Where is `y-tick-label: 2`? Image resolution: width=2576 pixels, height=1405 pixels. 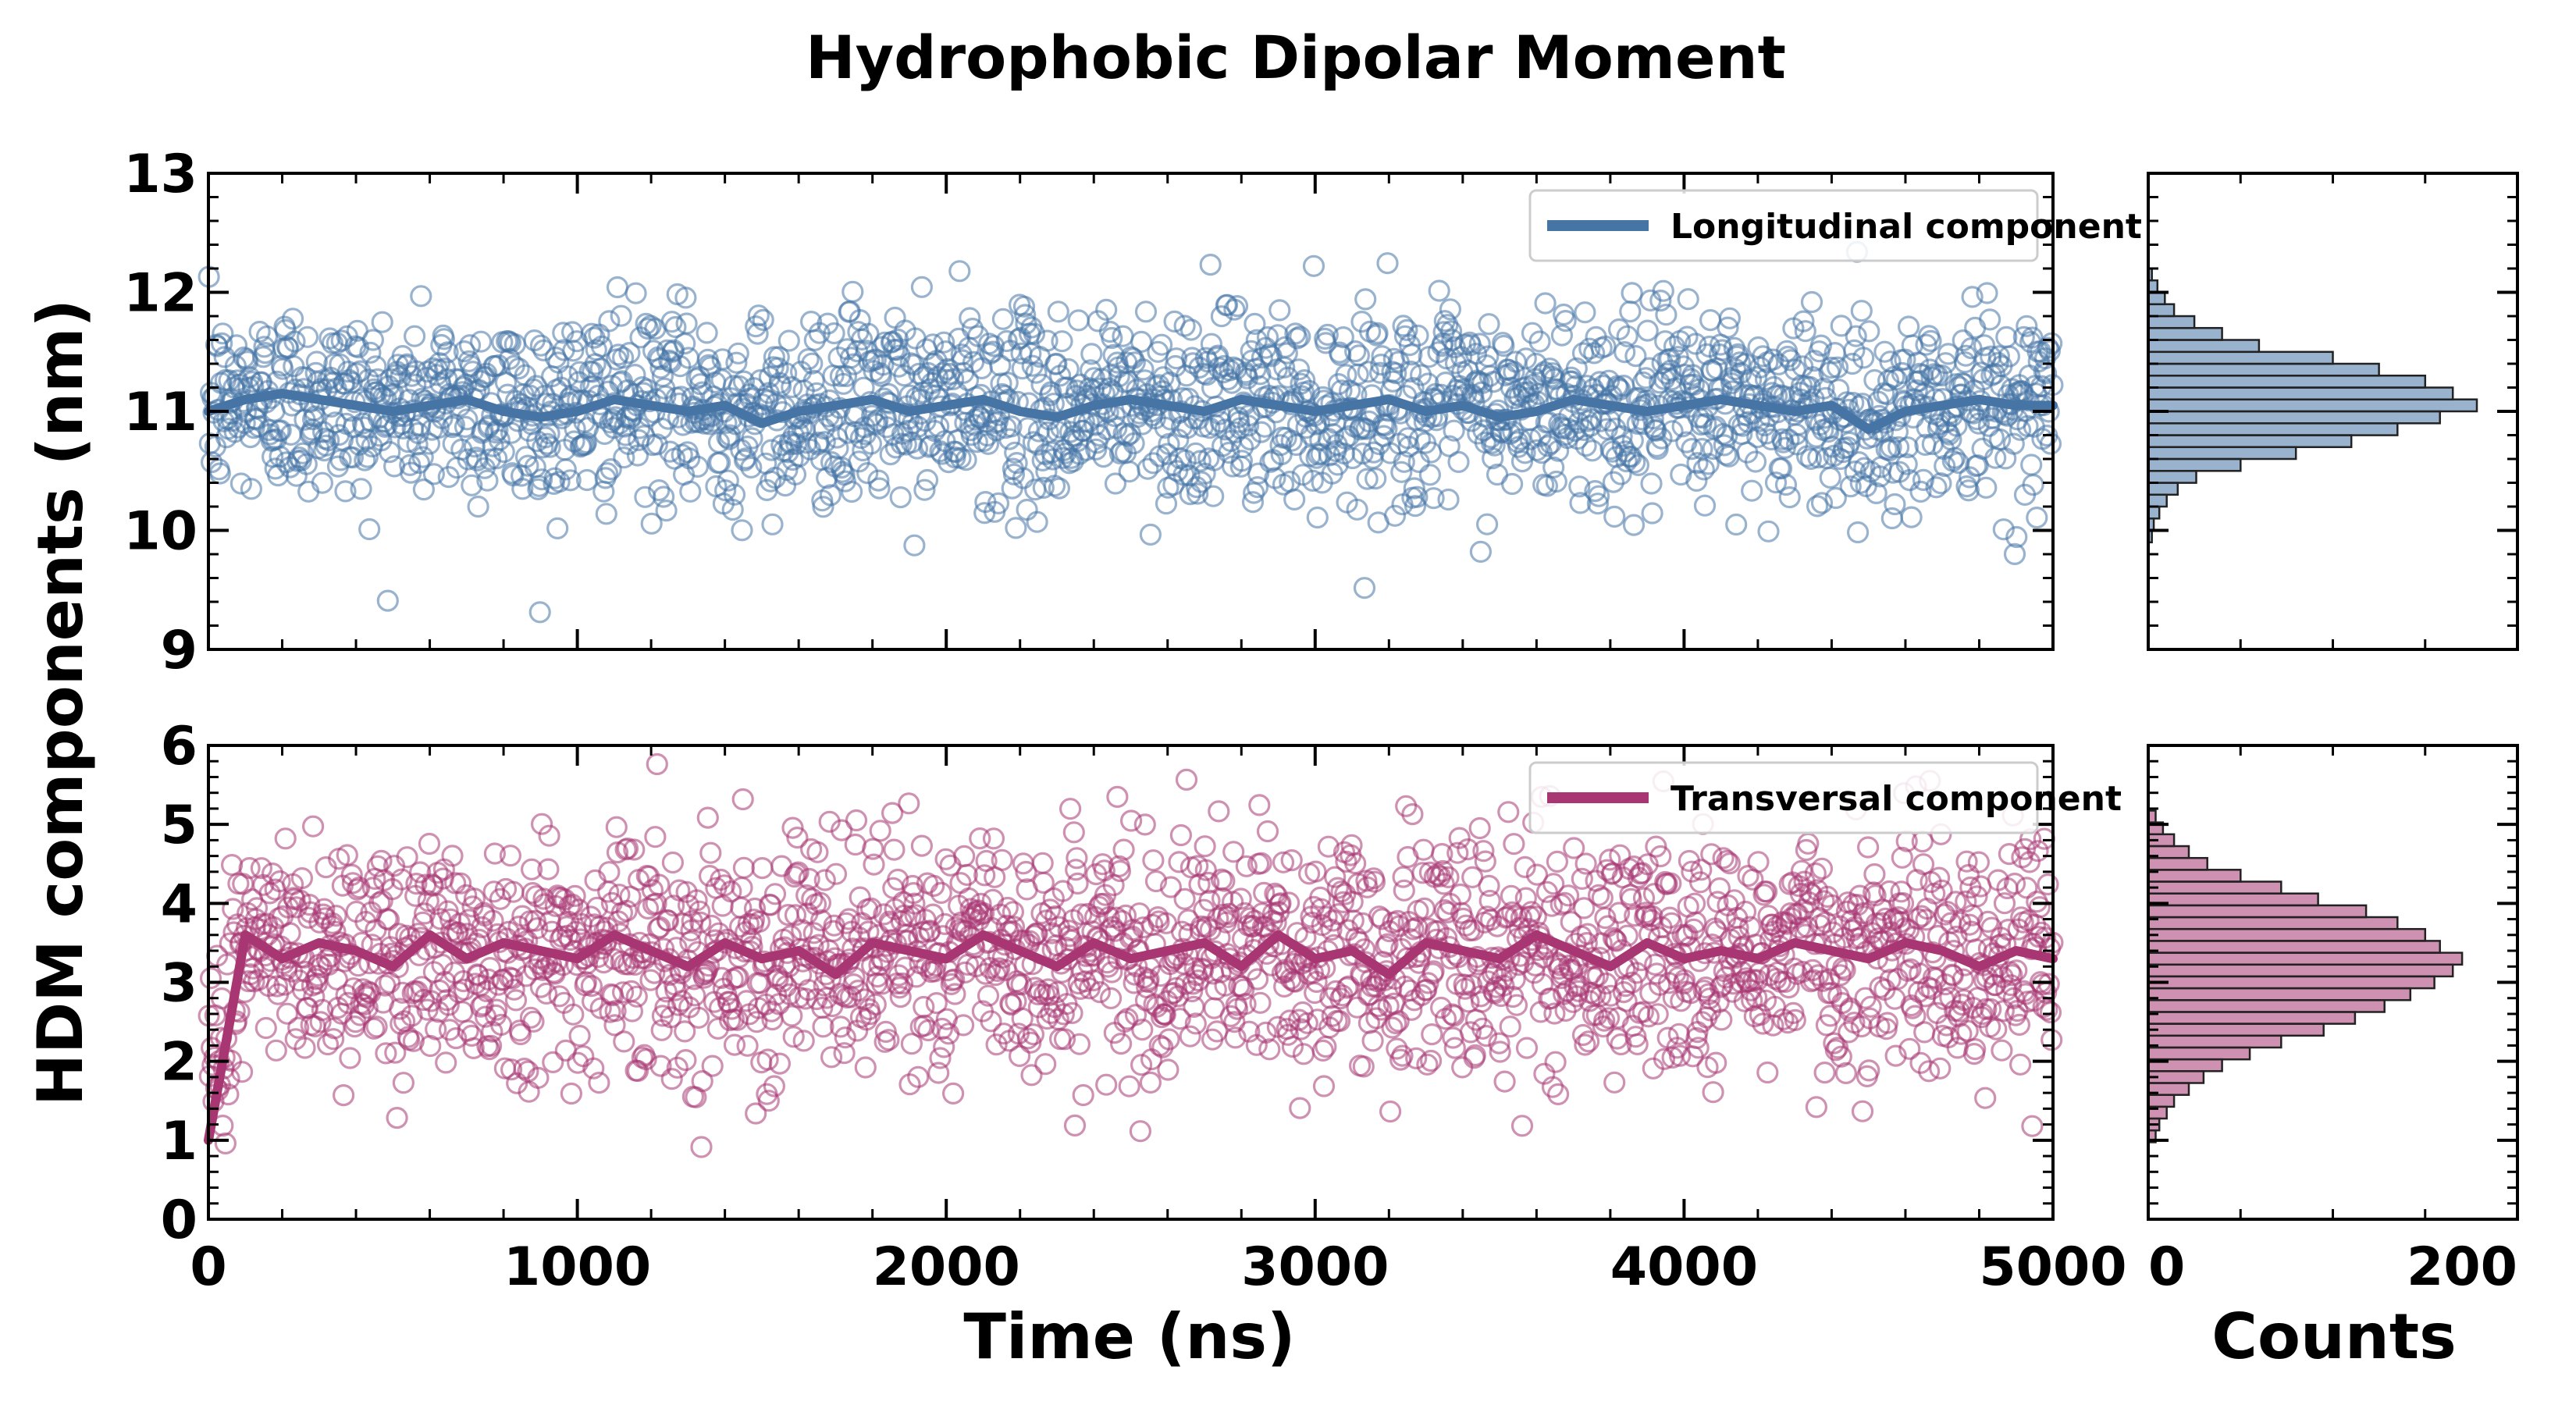 y-tick-label: 2 is located at coordinates (179, 1063).